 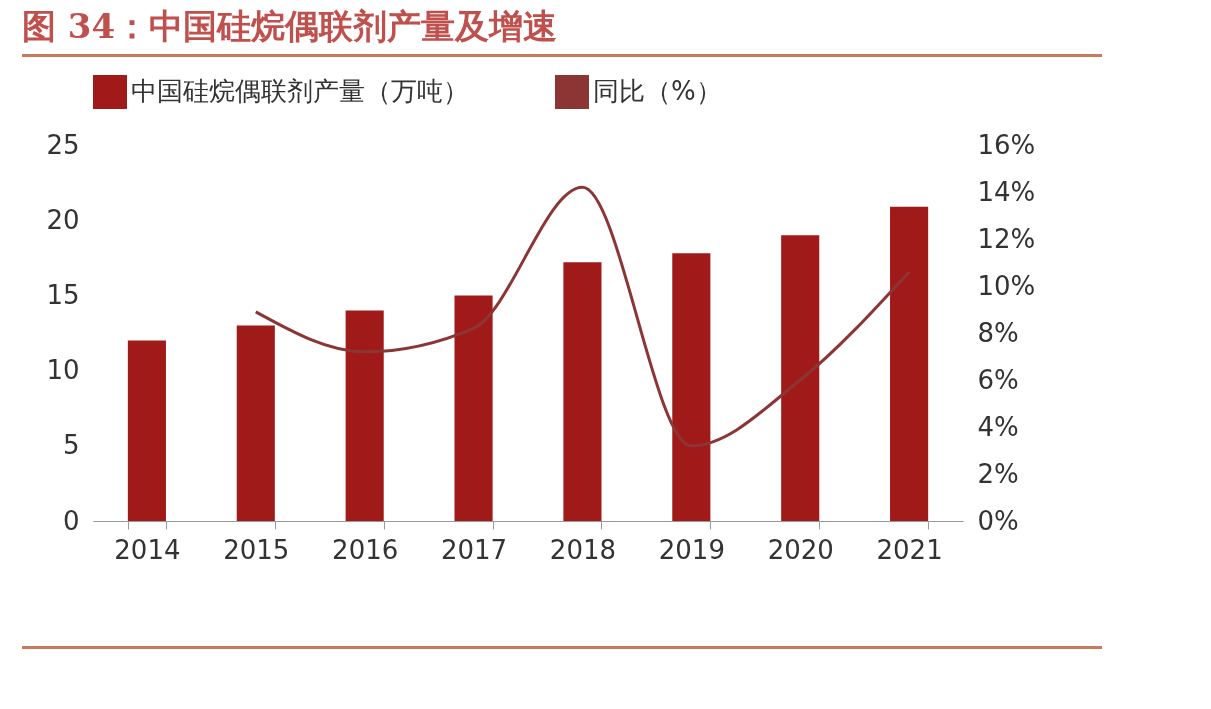 I want to click on x-tick-label: 2021, so click(x=909, y=549).